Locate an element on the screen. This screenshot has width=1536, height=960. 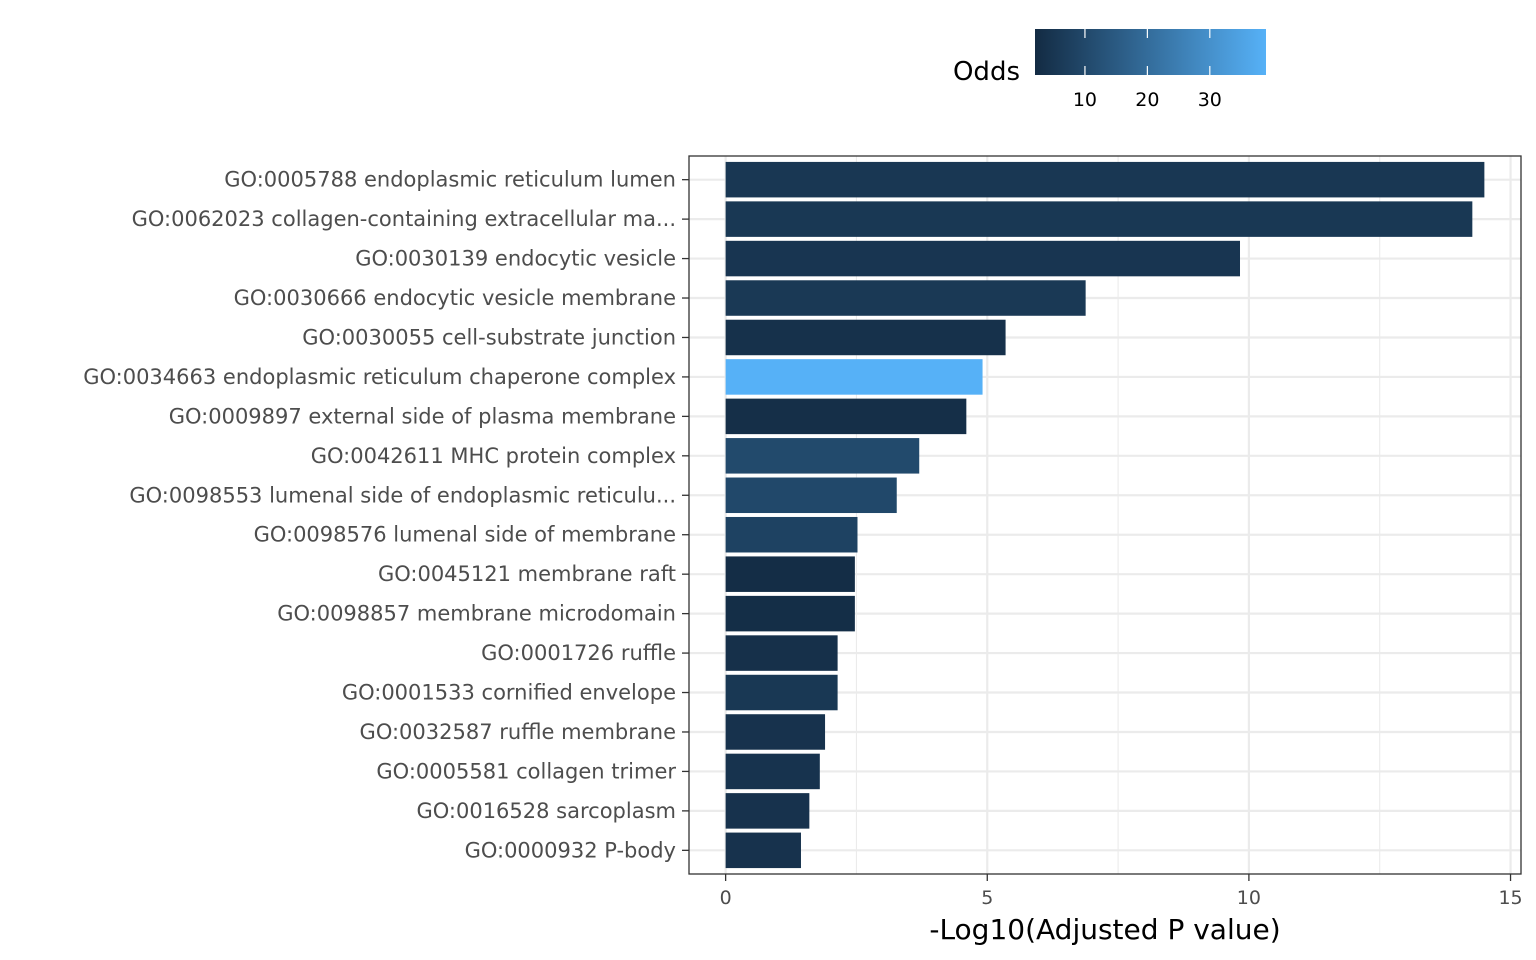
x-tick-label: 15 is located at coordinates (1510, 898).